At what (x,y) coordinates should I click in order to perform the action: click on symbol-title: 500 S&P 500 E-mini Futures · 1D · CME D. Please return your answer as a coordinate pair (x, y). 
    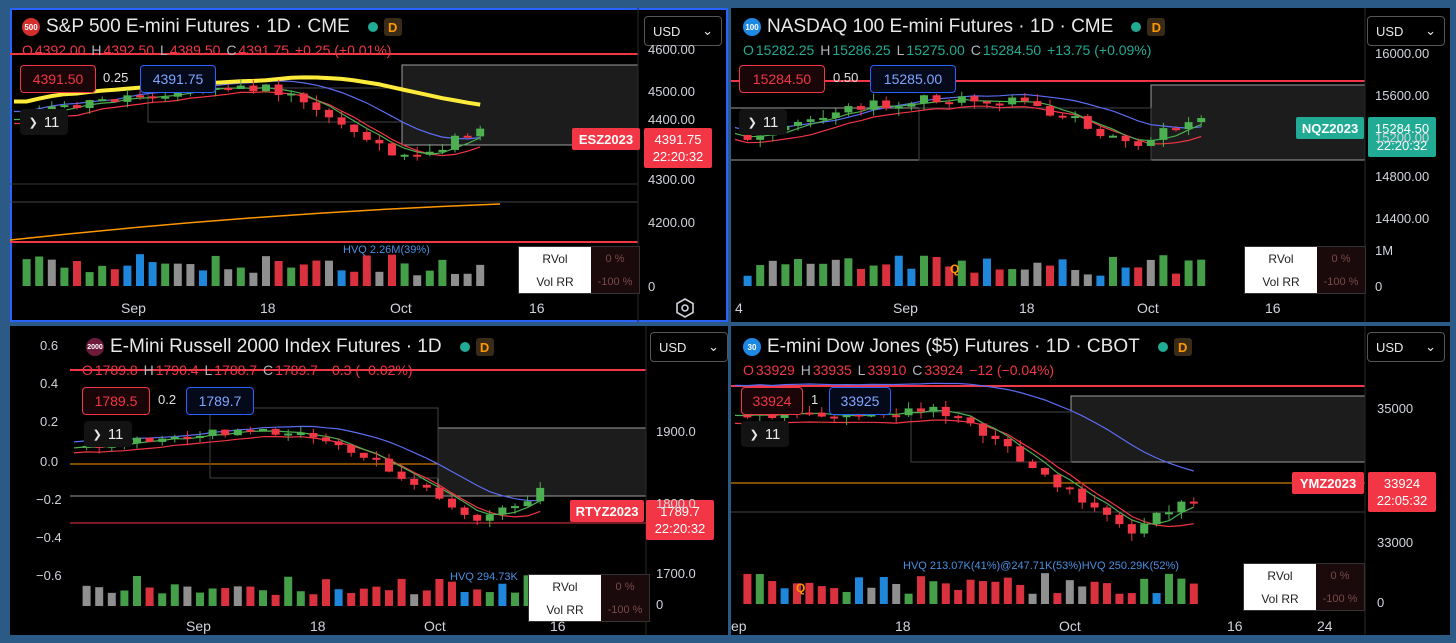
    Looking at the image, I should click on (212, 27).